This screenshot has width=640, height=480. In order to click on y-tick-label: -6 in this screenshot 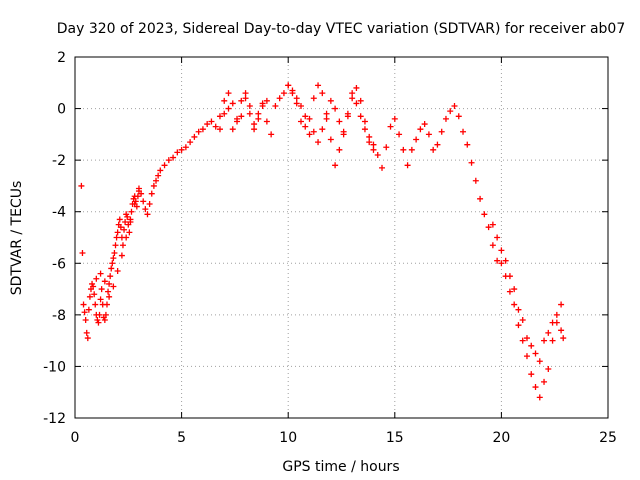, I will do `click(59, 264)`.